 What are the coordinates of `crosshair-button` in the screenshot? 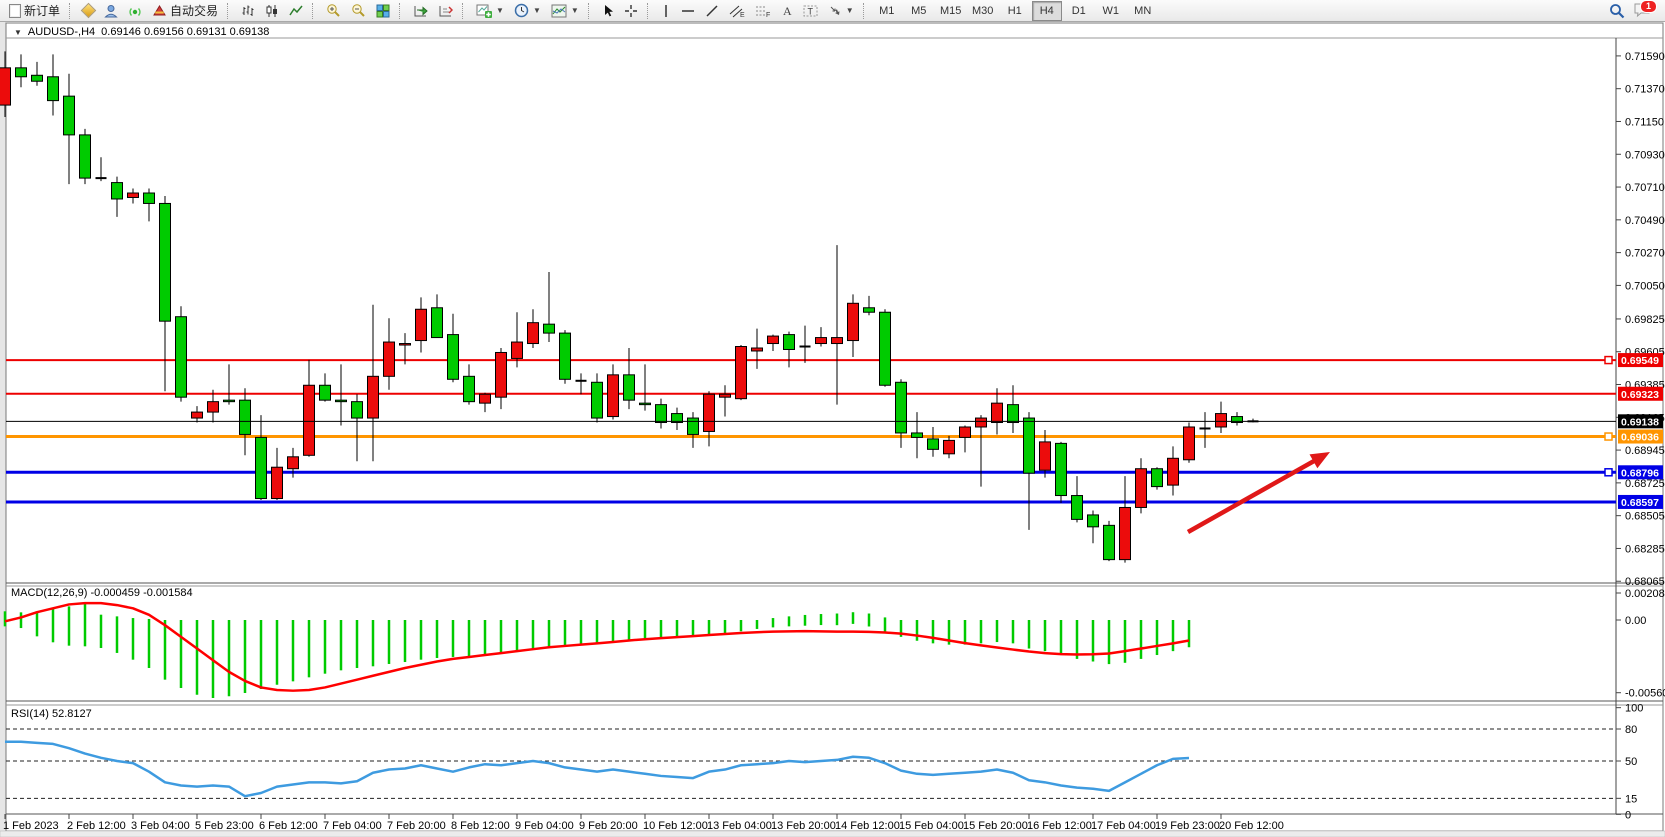 It's located at (631, 11).